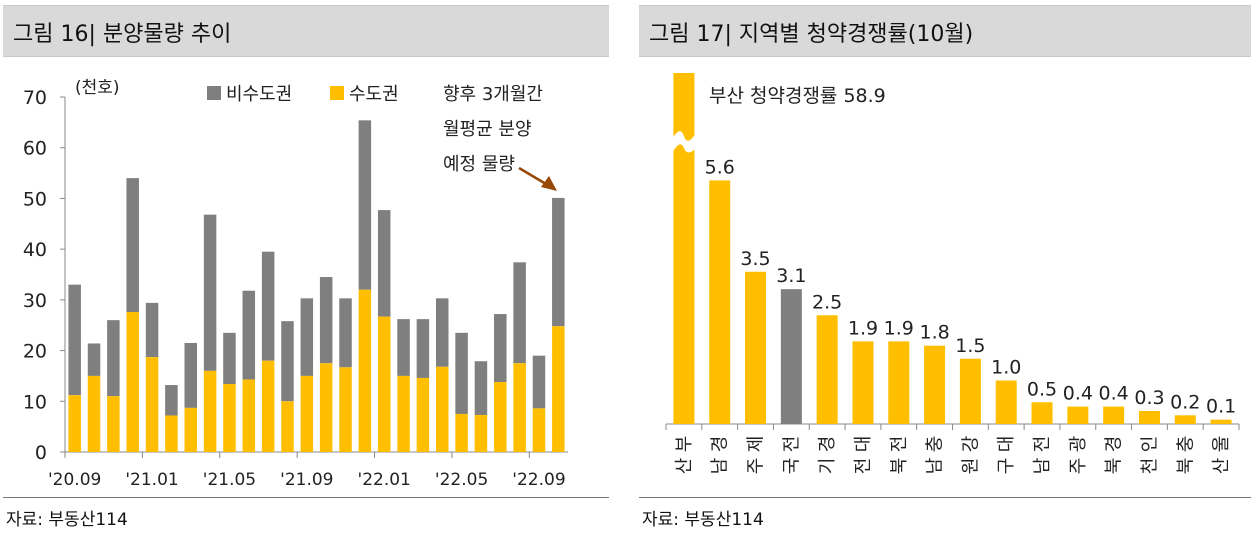  Describe the element at coordinates (1149, 466) in the screenshot. I see `x-tick-label-char: 천` at that location.